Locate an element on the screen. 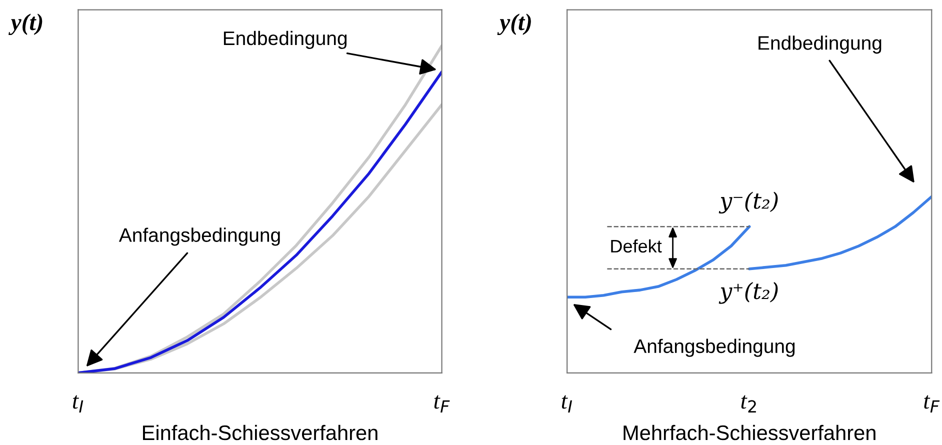  text: Endbedingung is located at coordinates (820, 45).